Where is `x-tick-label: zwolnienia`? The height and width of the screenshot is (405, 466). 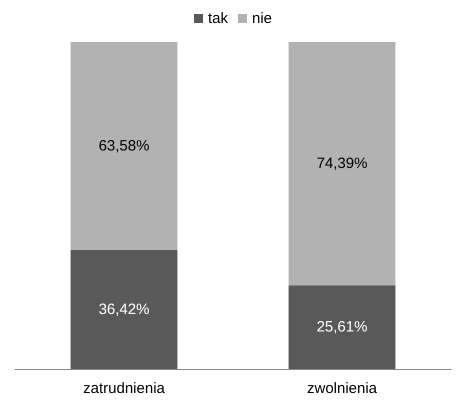
x-tick-label: zwolnienia is located at coordinates (342, 388).